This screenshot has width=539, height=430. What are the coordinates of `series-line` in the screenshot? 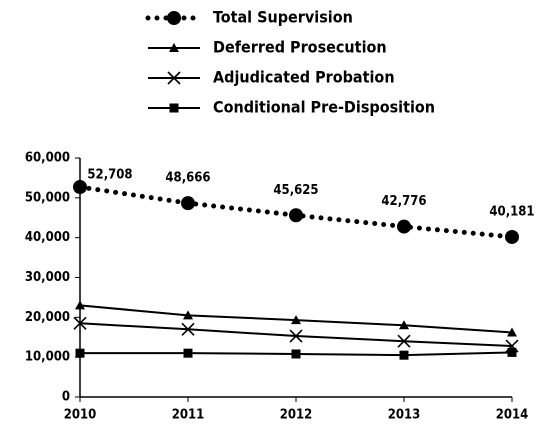 It's located at (296, 335).